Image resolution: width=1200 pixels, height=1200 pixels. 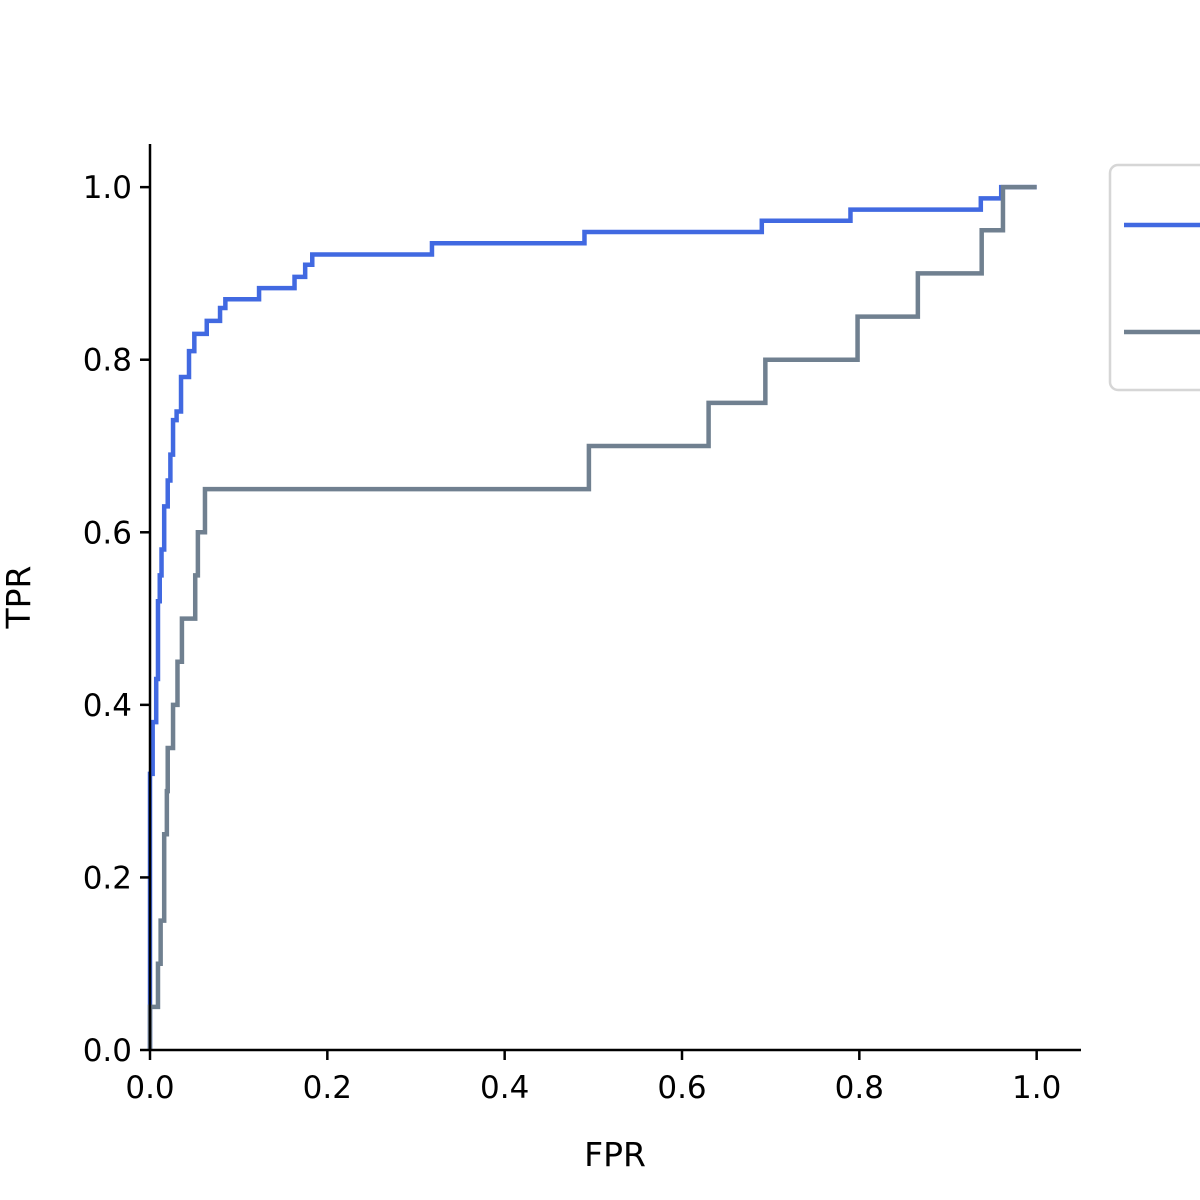 What do you see at coordinates (859, 1088) in the screenshot?
I see `x-tick-label: 0.8` at bounding box center [859, 1088].